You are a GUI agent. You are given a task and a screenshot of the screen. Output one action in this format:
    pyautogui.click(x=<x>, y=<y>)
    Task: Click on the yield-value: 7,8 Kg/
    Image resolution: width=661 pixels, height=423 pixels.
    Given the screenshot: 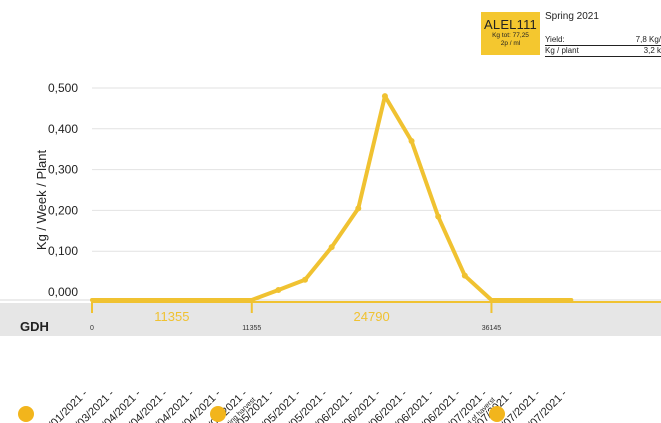 What is the action you would take?
    pyautogui.click(x=648, y=39)
    